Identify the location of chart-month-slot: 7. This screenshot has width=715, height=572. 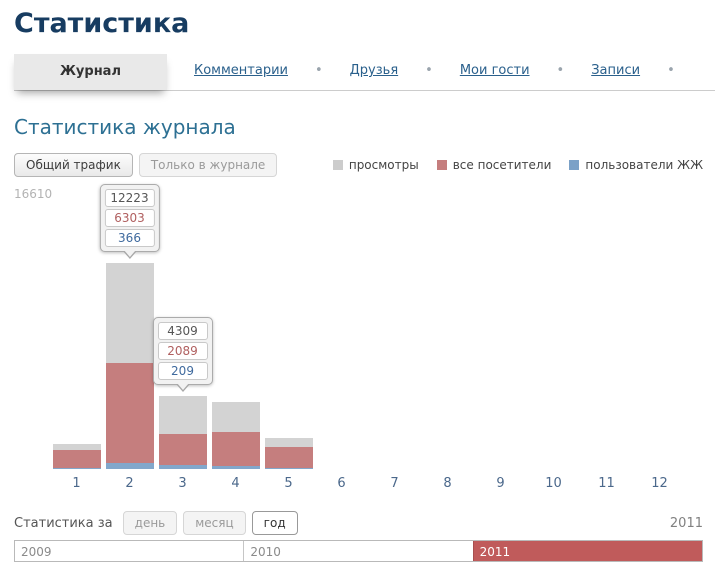
(394, 340).